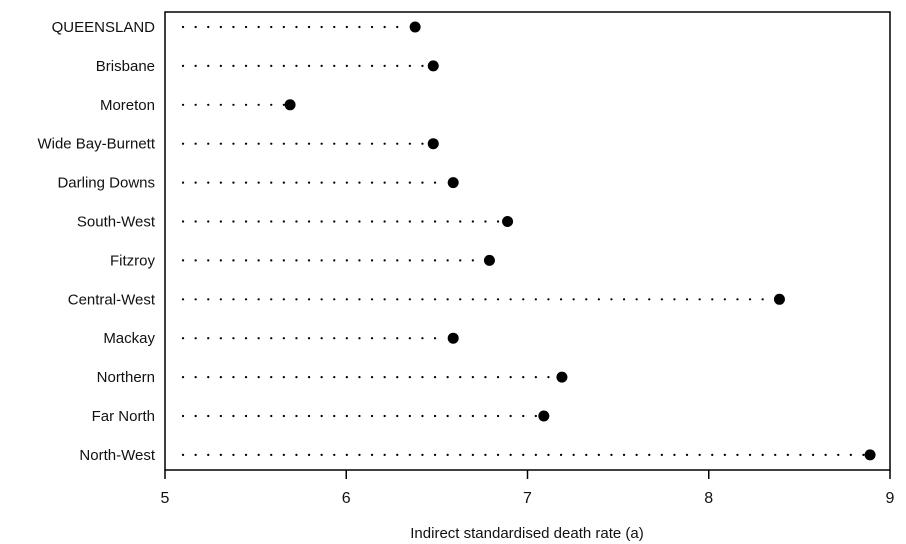 Image resolution: width=906 pixels, height=544 pixels. What do you see at coordinates (133, 260) in the screenshot?
I see `category-label: Fitzroy` at bounding box center [133, 260].